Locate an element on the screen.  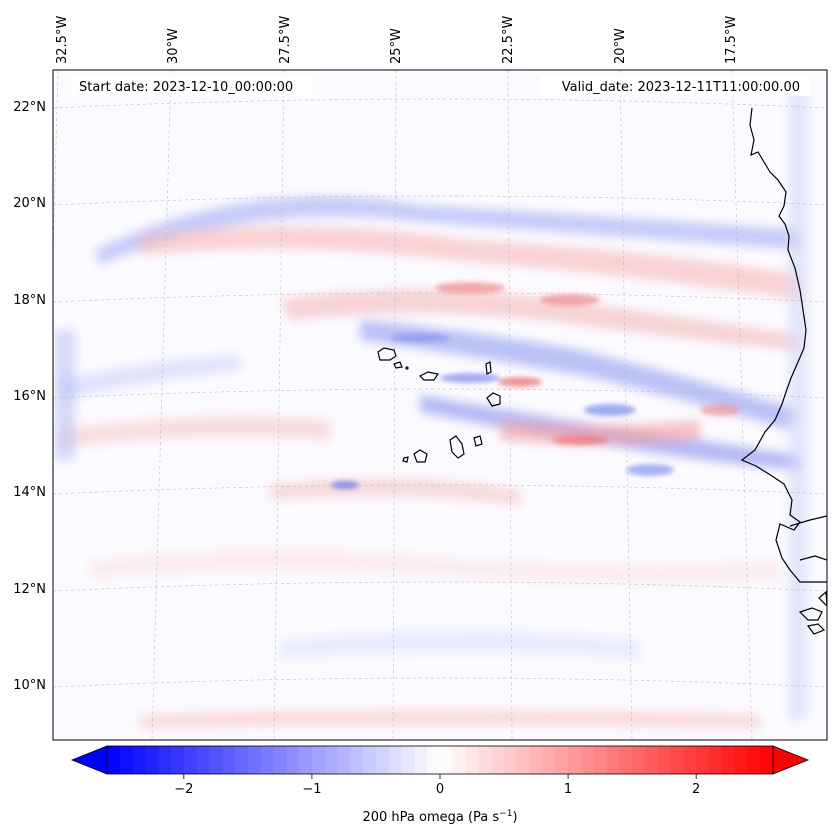
valid-date-label: Valid_date: 2023-12-11T11:00:00.00 is located at coordinates (681, 87).